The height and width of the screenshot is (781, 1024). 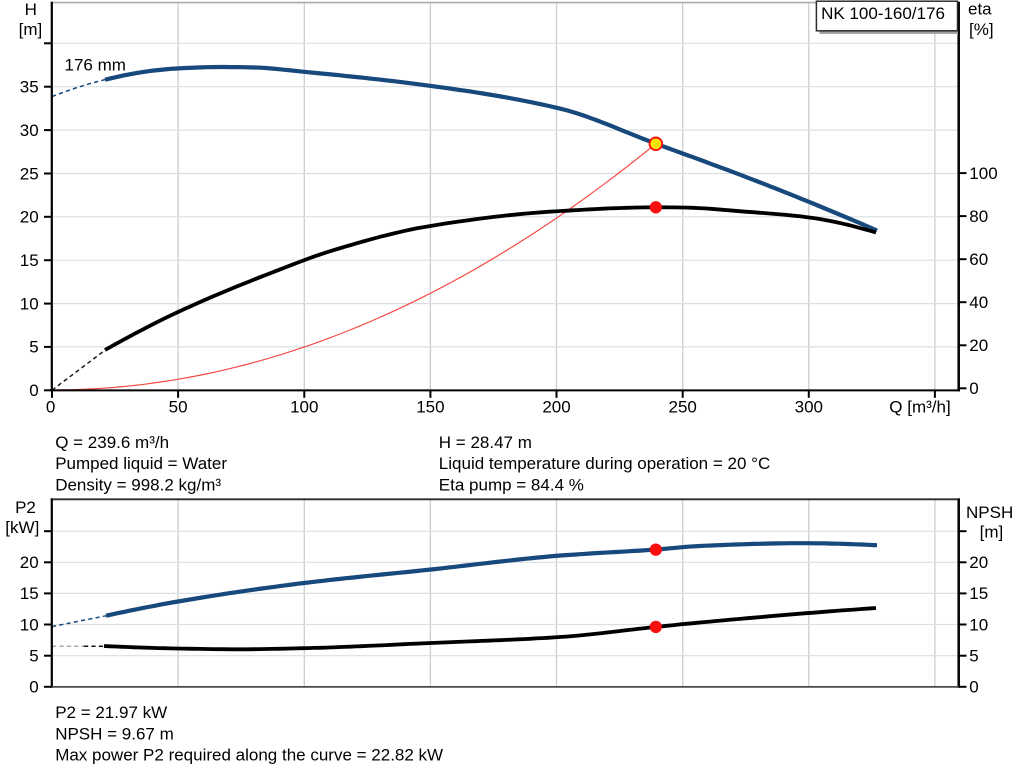 What do you see at coordinates (682, 406) in the screenshot?
I see `svg-text: 250` at bounding box center [682, 406].